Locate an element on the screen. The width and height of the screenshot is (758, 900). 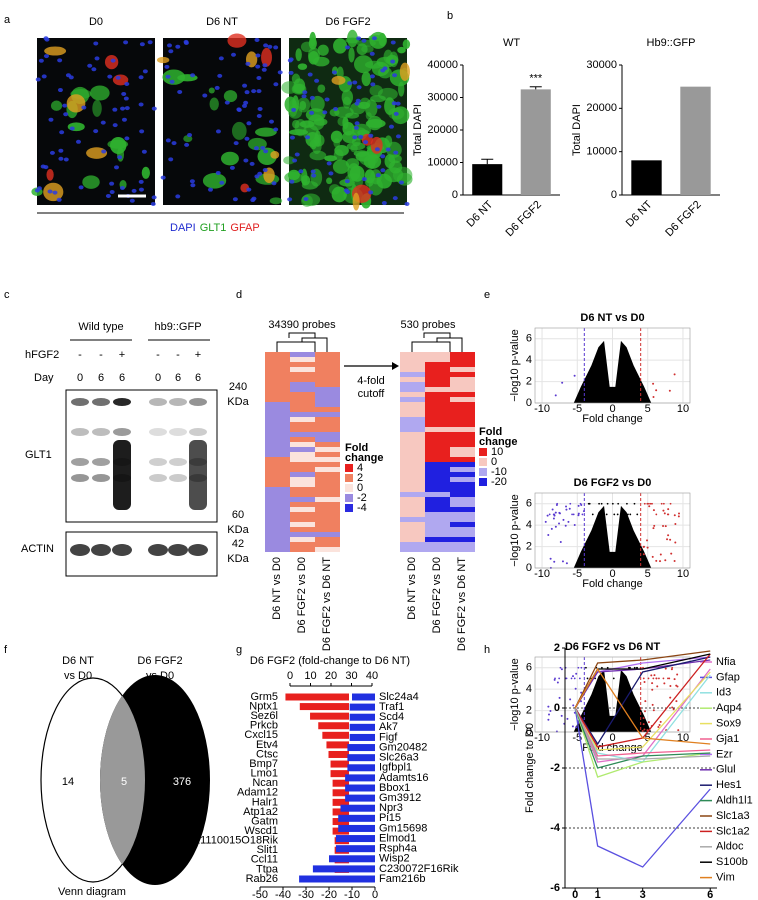
legend-title: Fold is located at coordinates (490, 432).